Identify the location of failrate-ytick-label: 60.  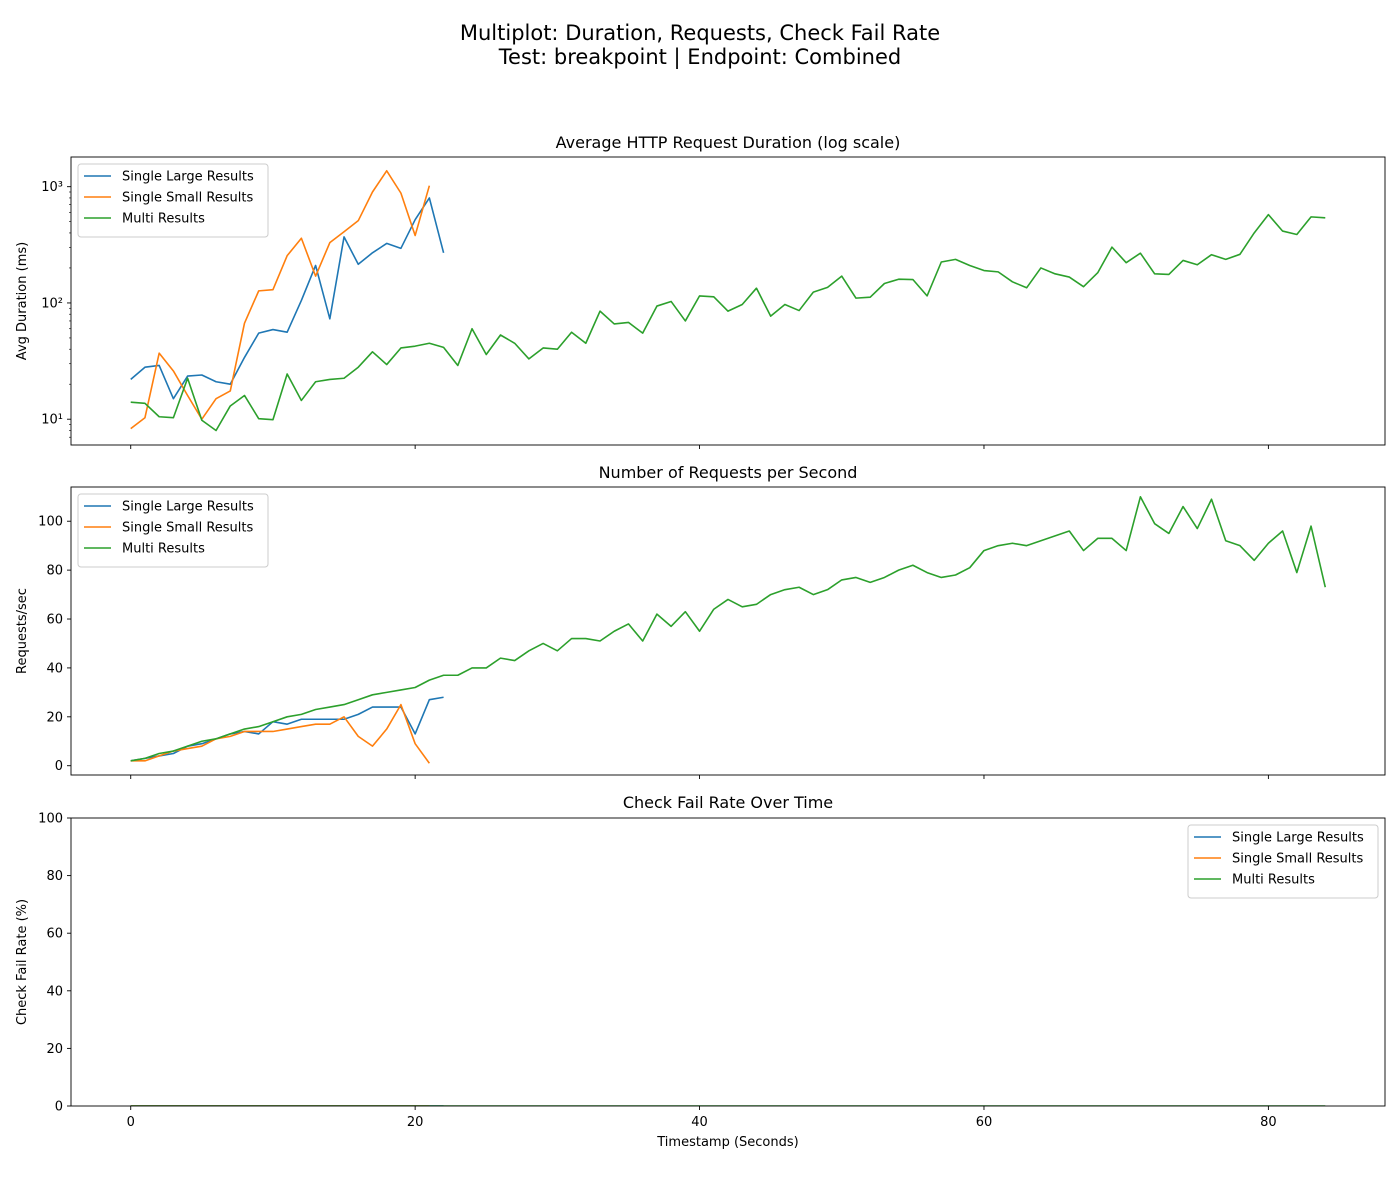
(54, 934).